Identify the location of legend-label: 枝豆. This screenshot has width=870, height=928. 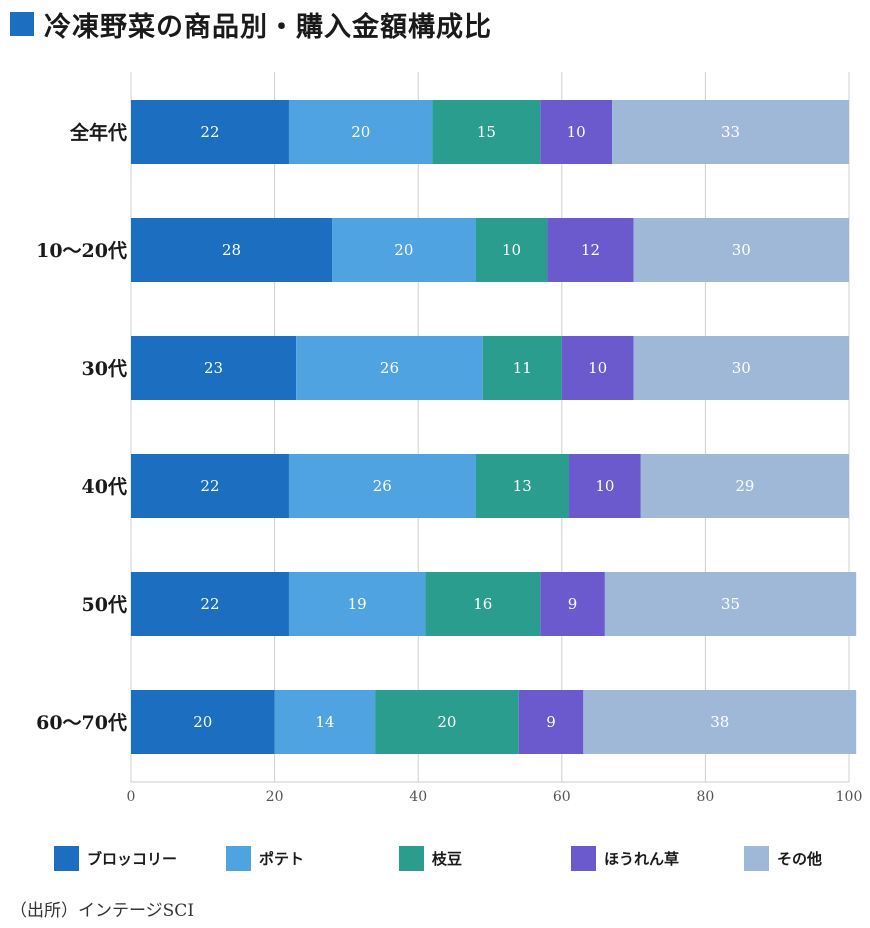
(447, 858).